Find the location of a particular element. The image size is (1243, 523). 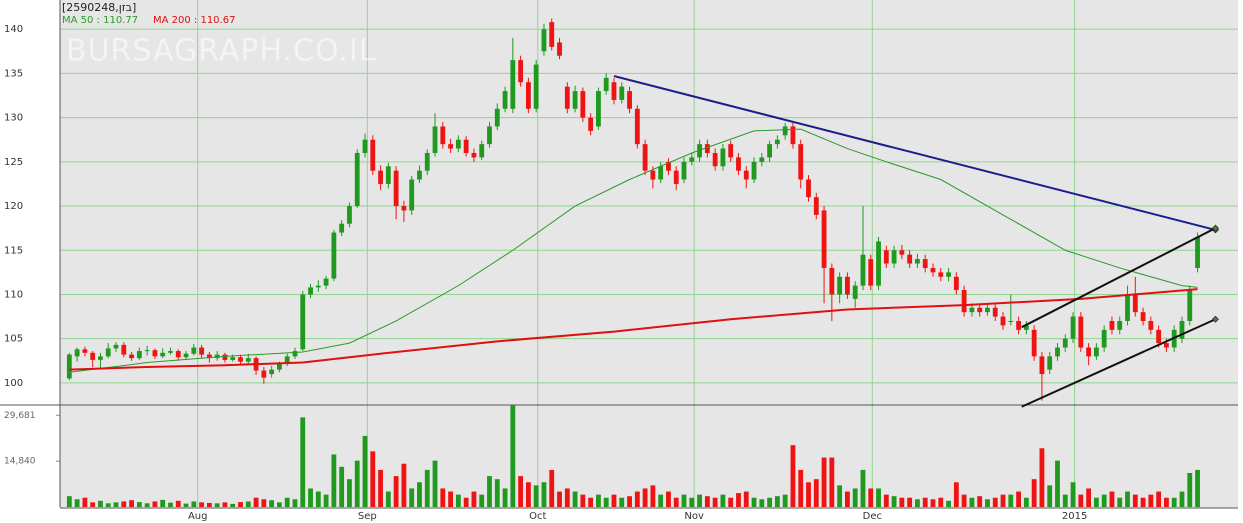

x-tick-label: Nov is located at coordinates (694, 516).